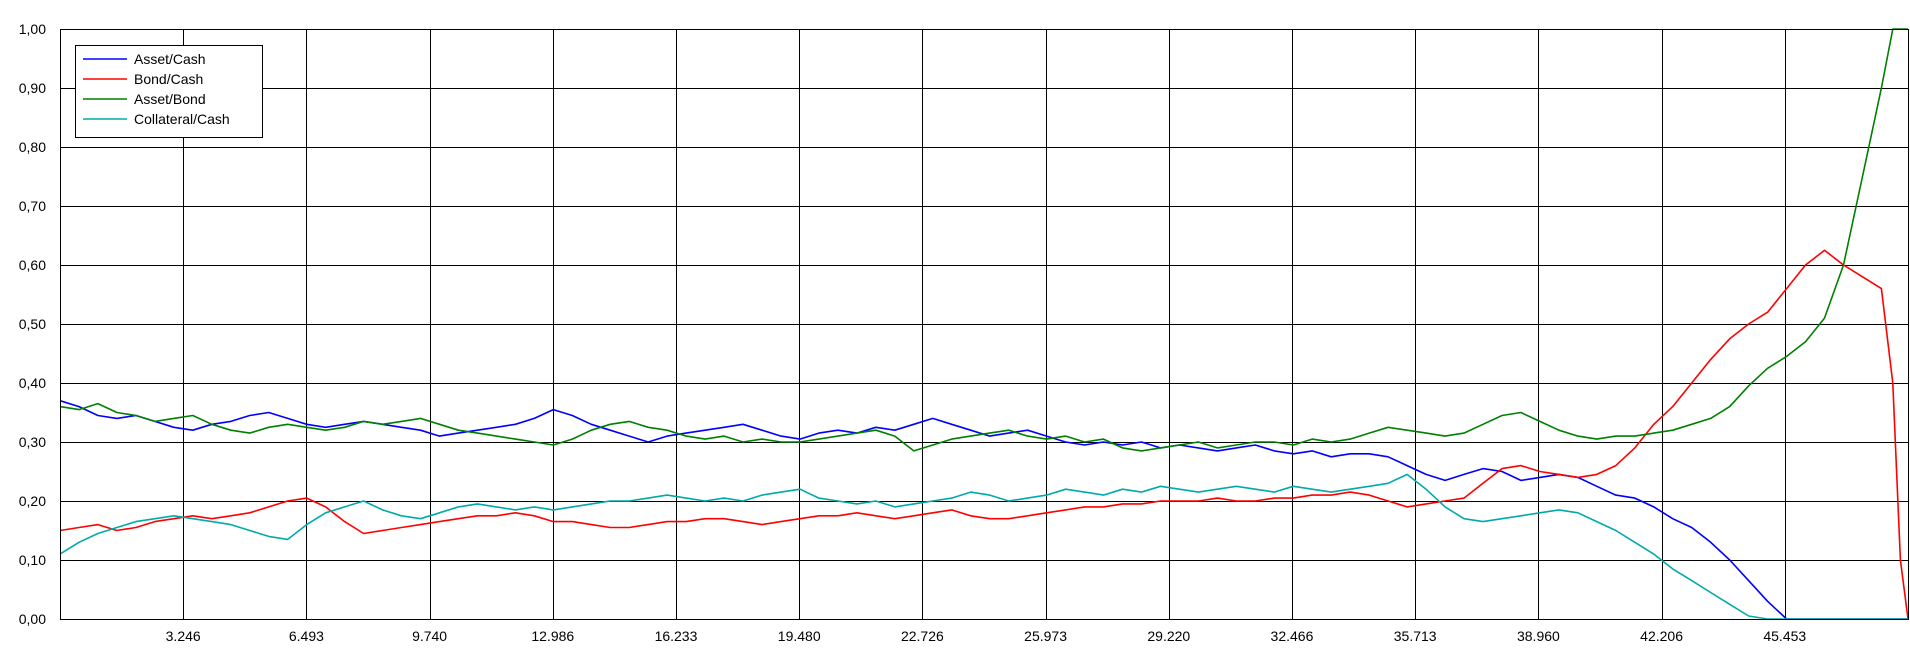 Image resolution: width=1910 pixels, height=656 pixels. Describe the element at coordinates (32, 383) in the screenshot. I see `y-tick-label: 0,40` at that location.